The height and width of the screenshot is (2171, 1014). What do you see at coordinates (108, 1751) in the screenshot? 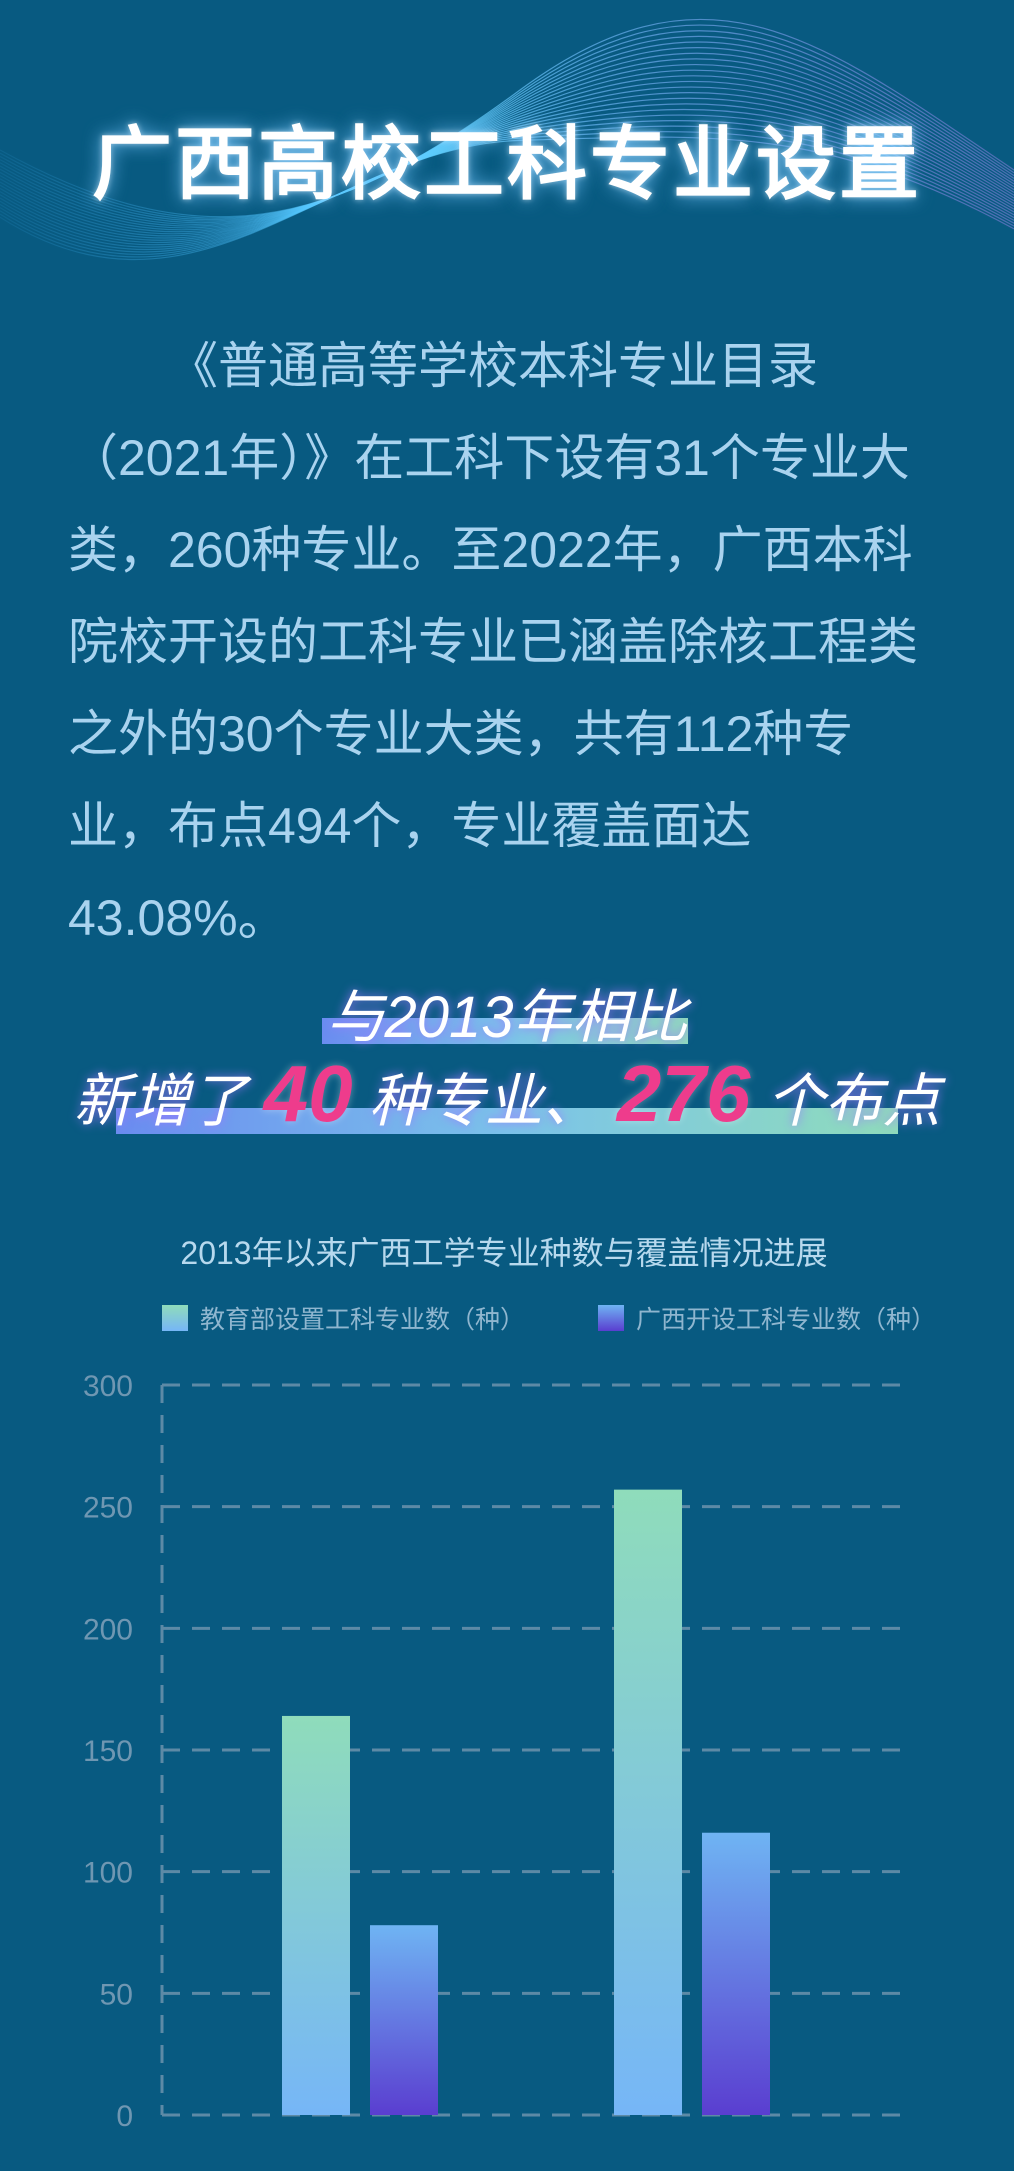
I see `y-tick-label: 150` at bounding box center [108, 1751].